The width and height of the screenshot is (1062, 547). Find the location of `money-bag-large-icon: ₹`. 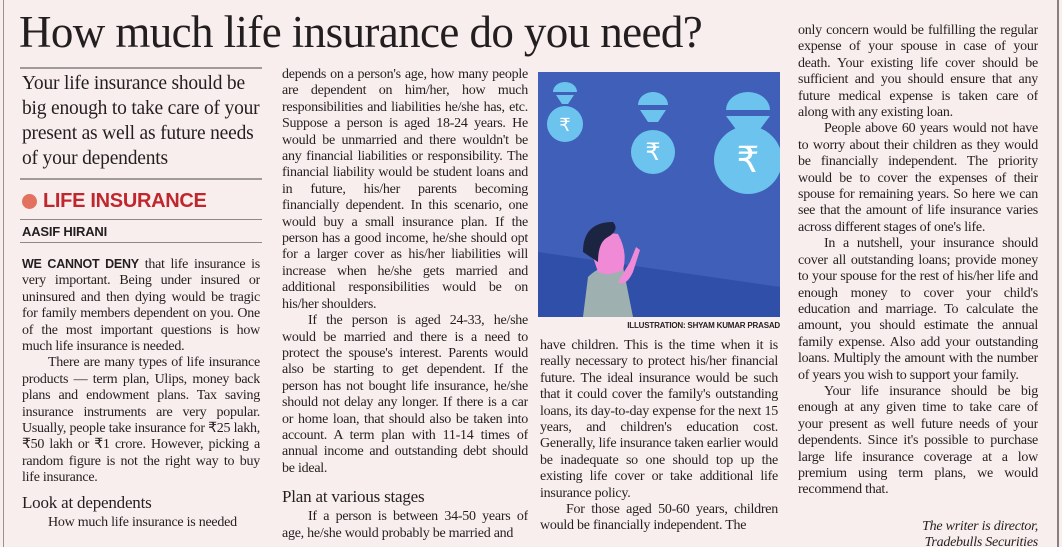

money-bag-large-icon: ₹ is located at coordinates (747, 143).